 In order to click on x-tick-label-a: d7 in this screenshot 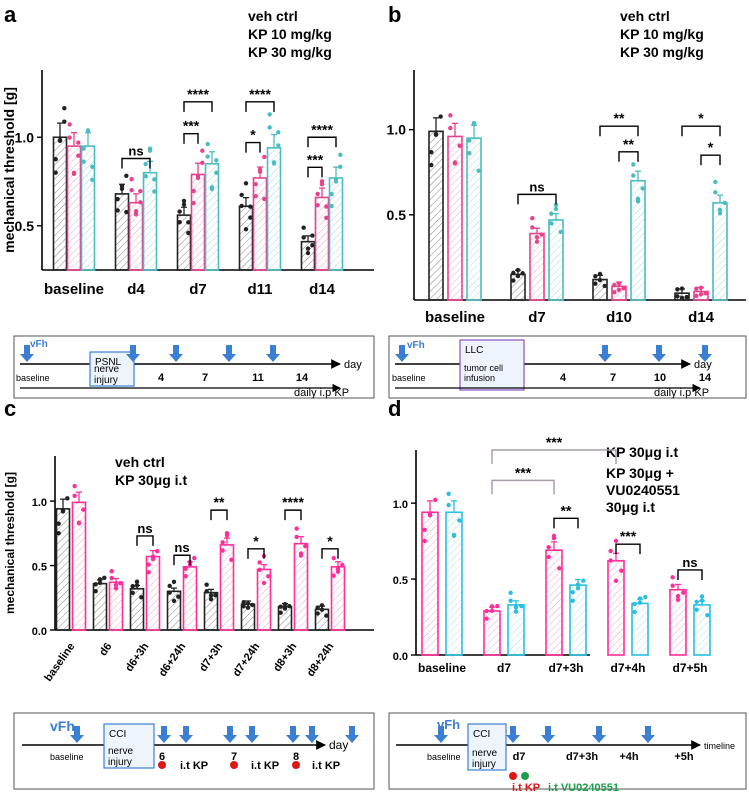, I will do `click(198, 289)`.